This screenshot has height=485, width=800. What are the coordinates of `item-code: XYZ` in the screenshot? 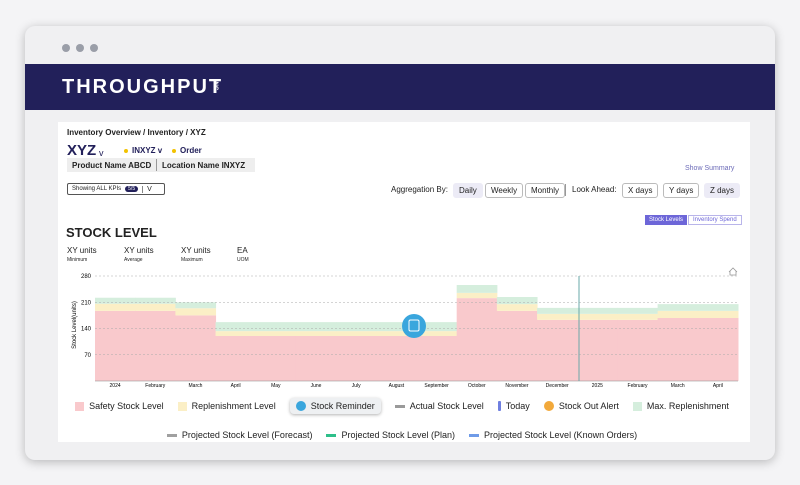 It's located at (82, 150).